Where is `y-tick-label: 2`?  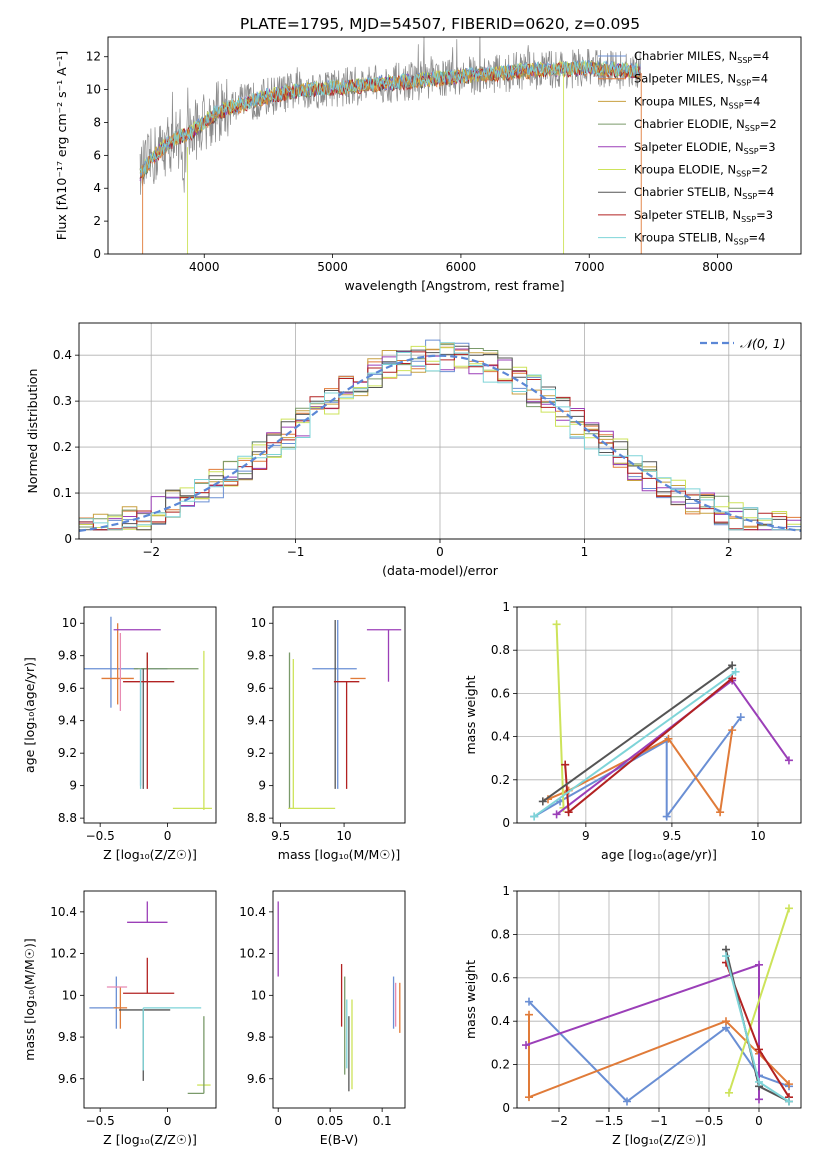 y-tick-label: 2 is located at coordinates (97, 221).